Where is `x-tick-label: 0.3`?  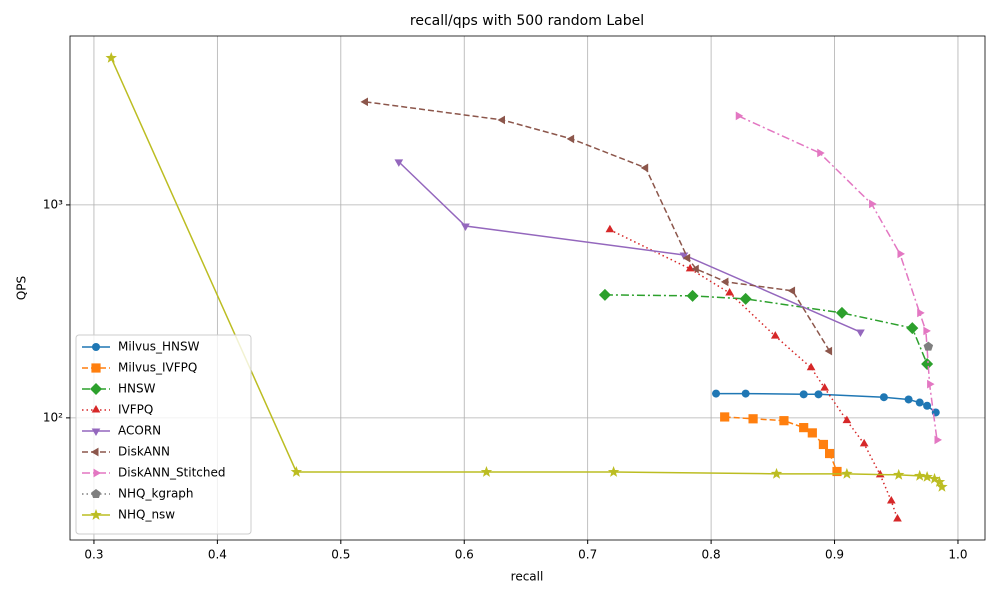
x-tick-label: 0.3 is located at coordinates (93, 555).